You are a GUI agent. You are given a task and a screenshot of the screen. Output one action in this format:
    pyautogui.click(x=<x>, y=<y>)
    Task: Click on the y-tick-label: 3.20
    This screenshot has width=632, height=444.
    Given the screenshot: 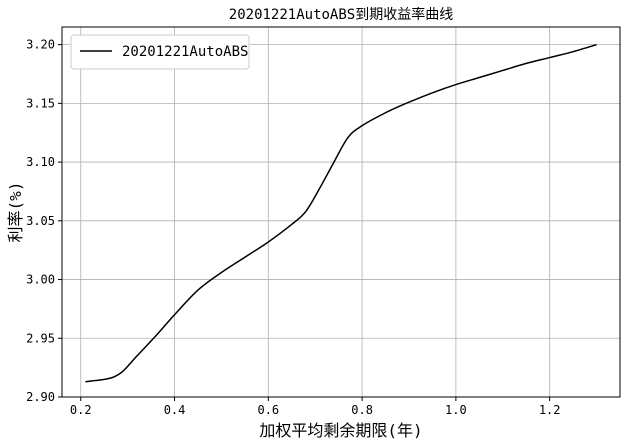 What is the action you would take?
    pyautogui.click(x=40, y=45)
    